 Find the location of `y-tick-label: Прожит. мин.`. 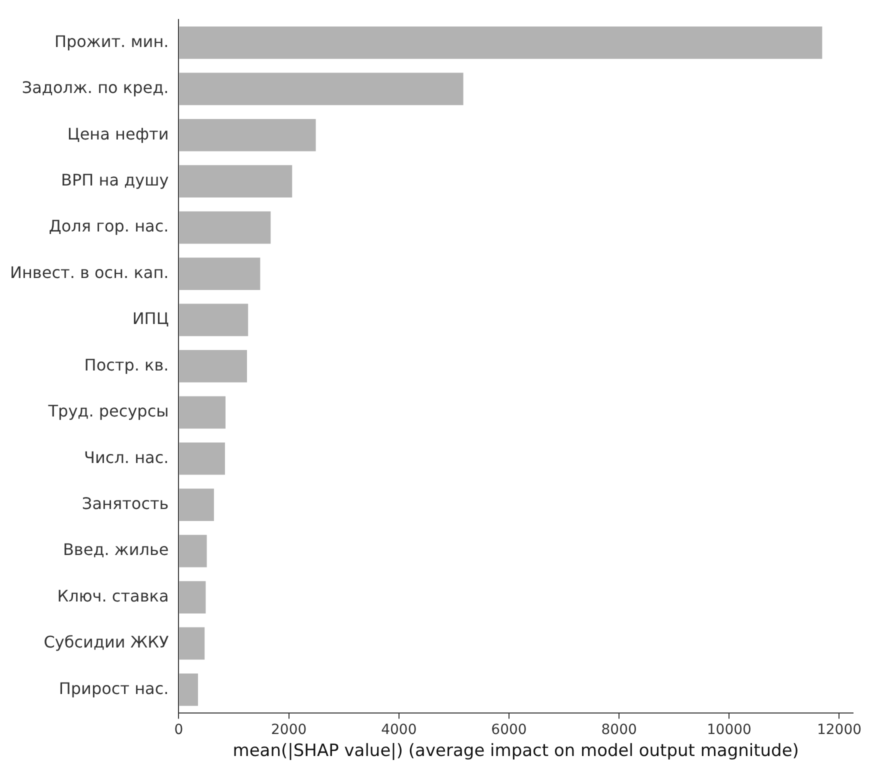

y-tick-label: Прожит. мин. is located at coordinates (111, 41).